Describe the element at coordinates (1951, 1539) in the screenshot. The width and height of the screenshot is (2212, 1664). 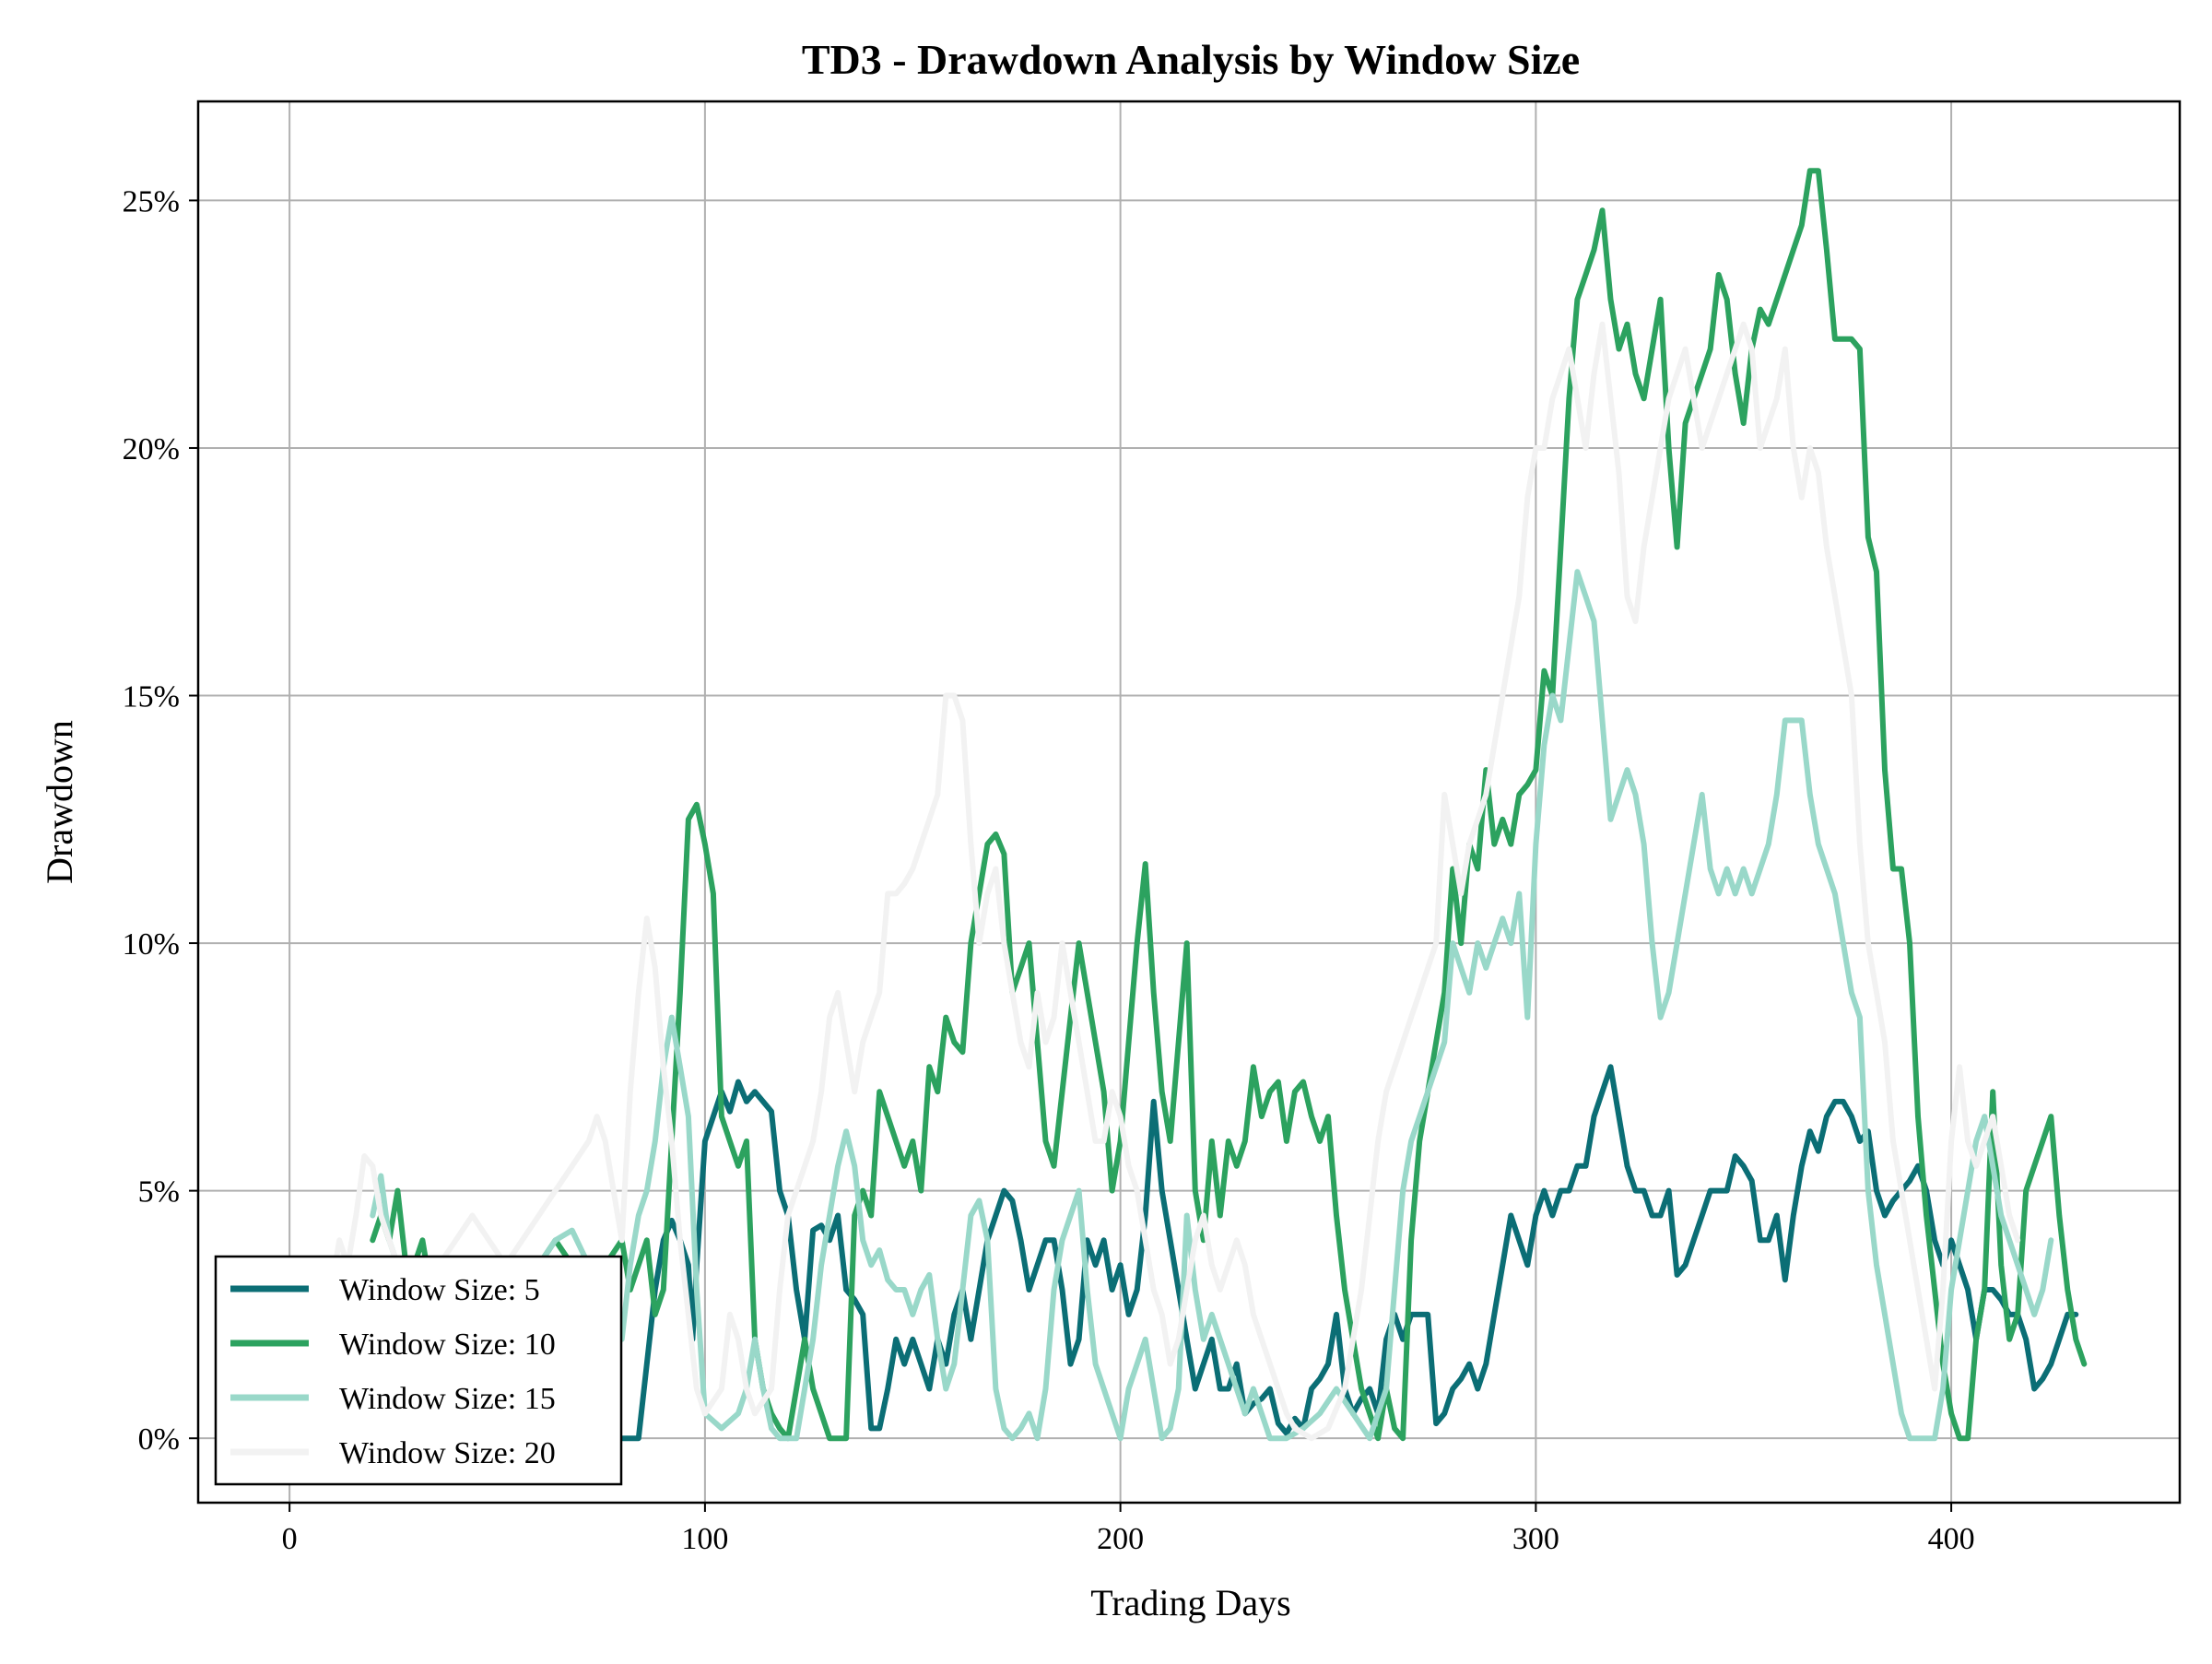
I see `x-tick-label: 400` at that location.